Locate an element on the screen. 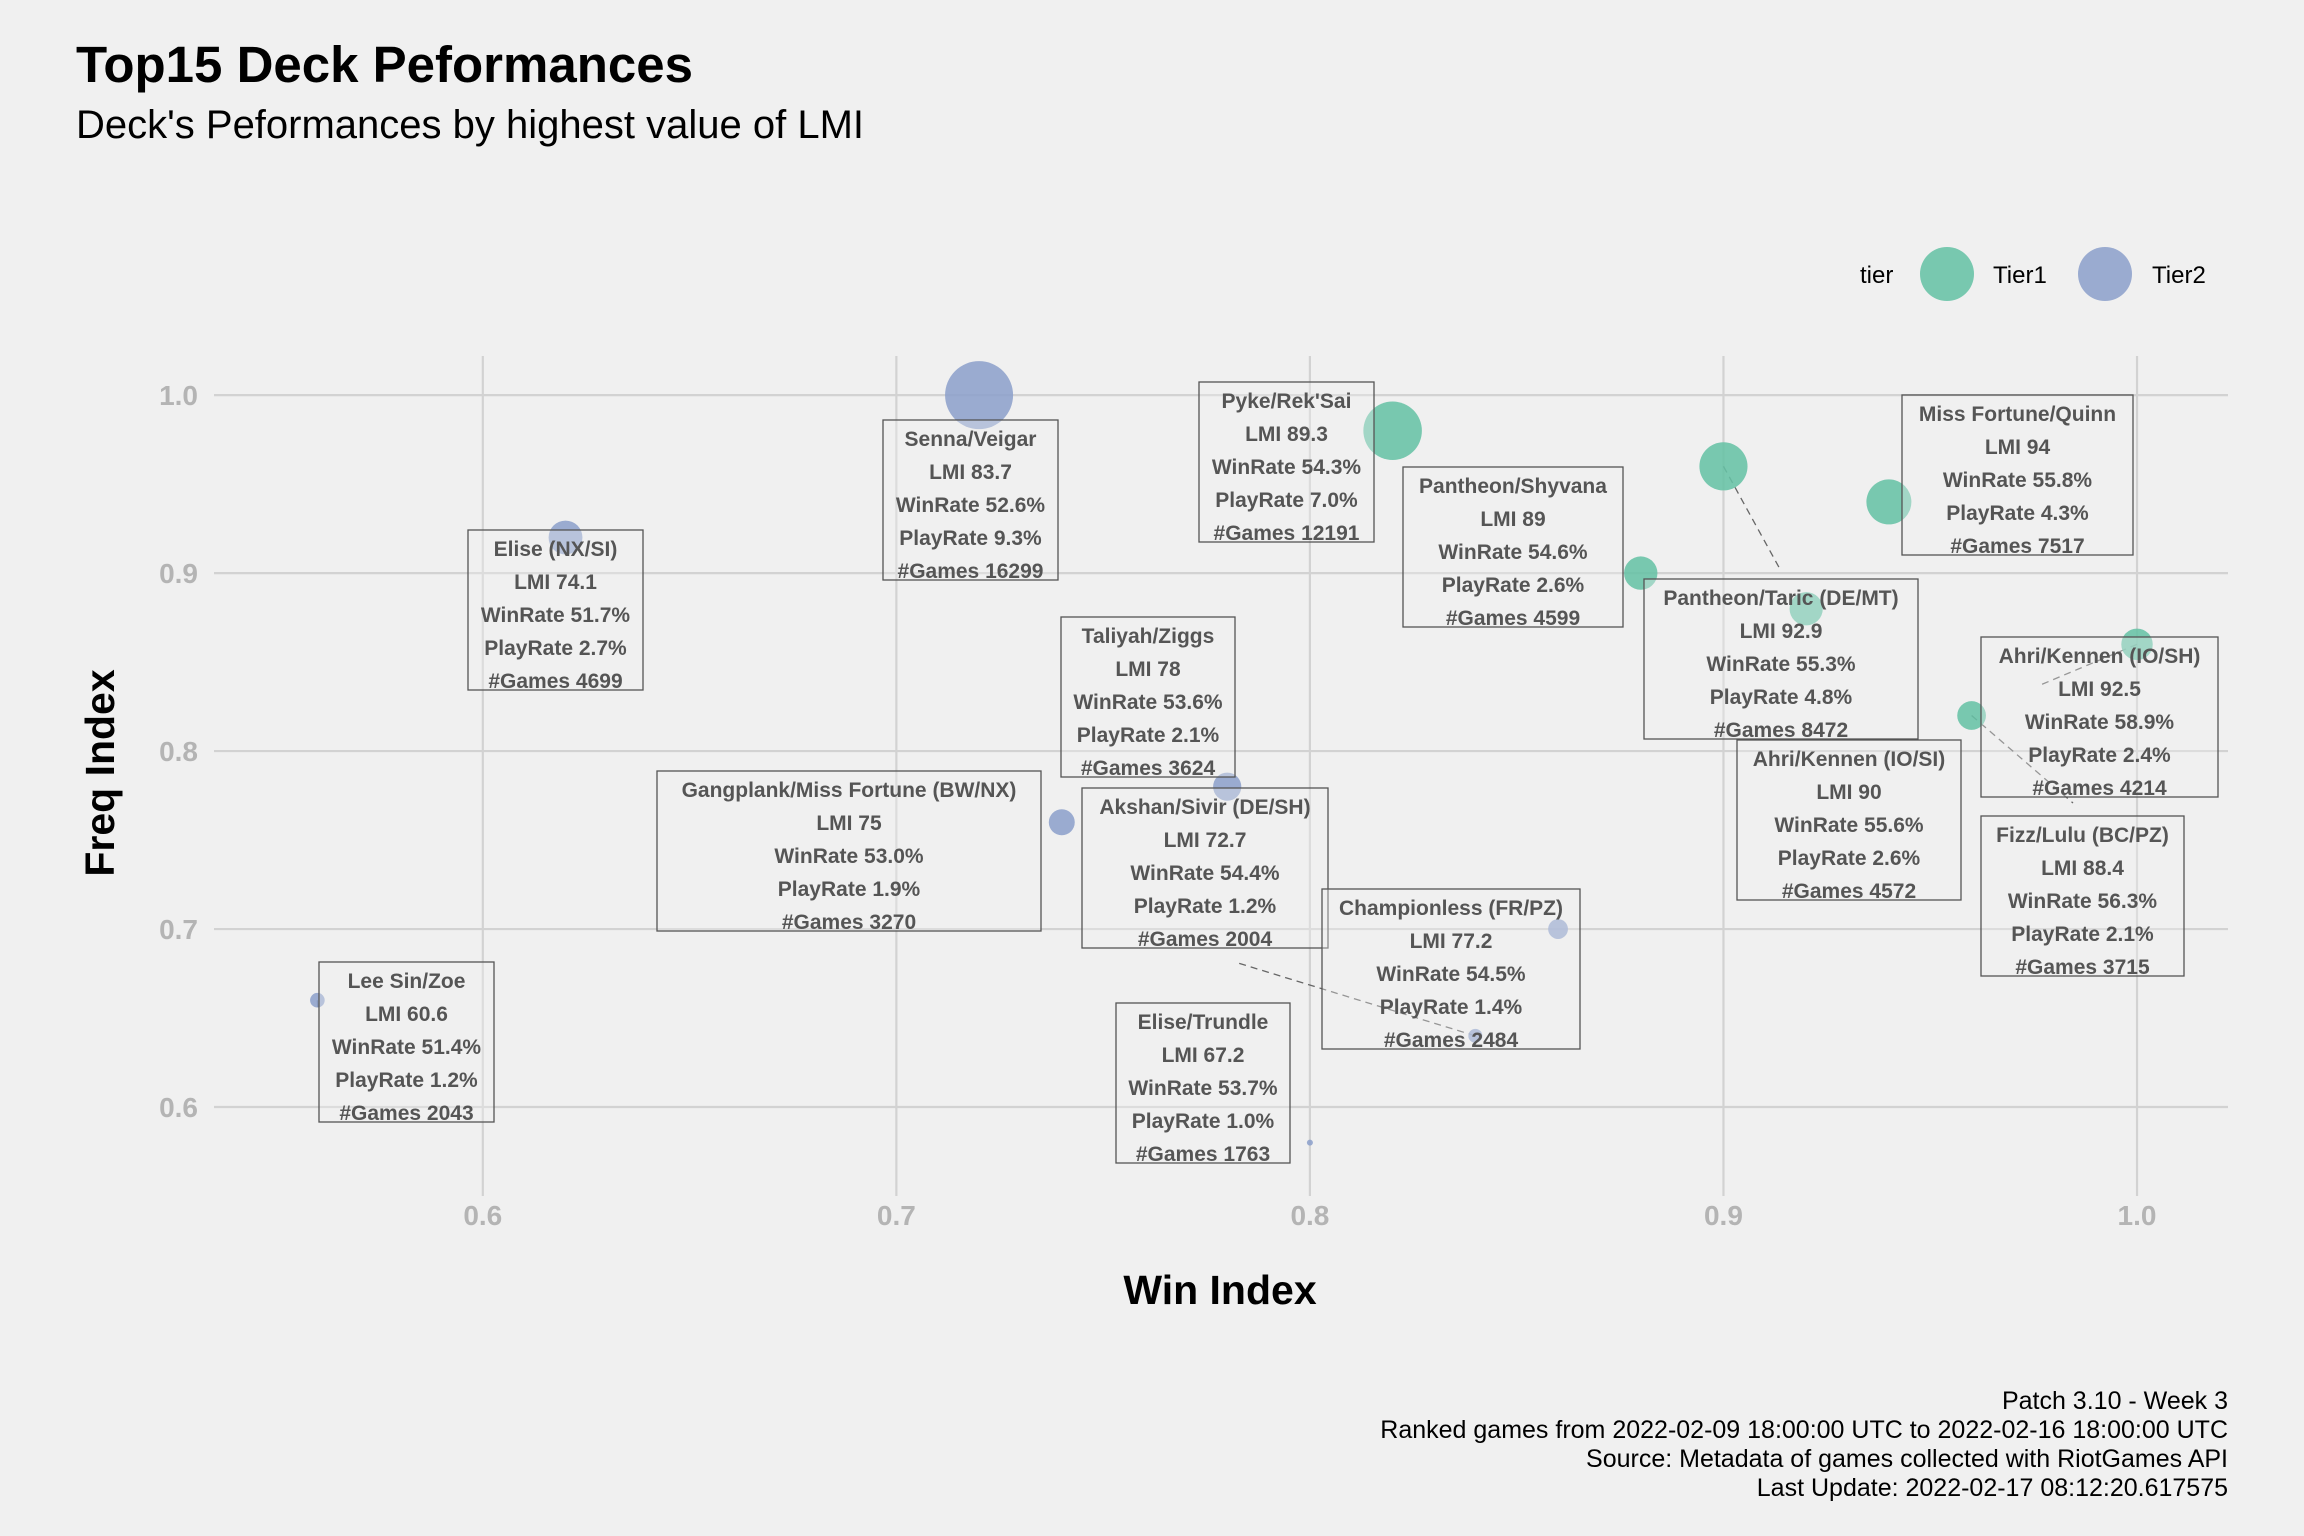 The height and width of the screenshot is (1536, 2304). data-label-lmi: LMI 72.7 is located at coordinates (1205, 840).